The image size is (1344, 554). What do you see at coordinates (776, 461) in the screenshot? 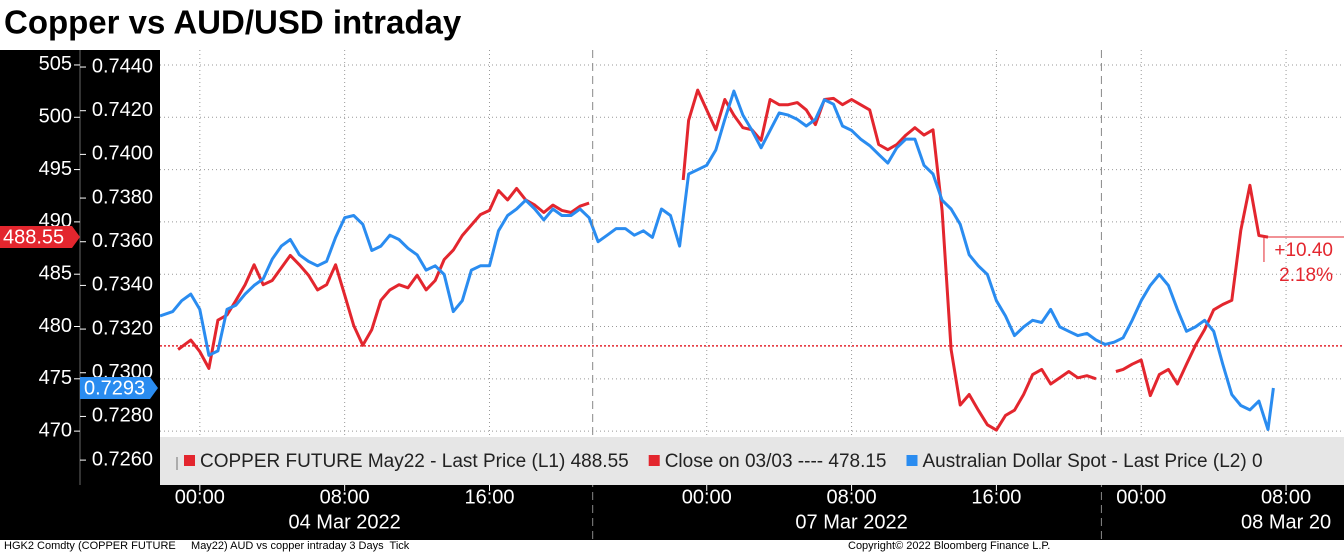
I see `legend-label: Close on 03/03 ---- 478.15` at bounding box center [776, 461].